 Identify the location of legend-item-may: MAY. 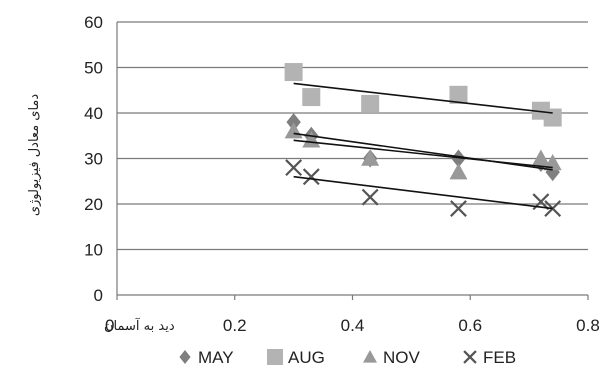
(206, 357).